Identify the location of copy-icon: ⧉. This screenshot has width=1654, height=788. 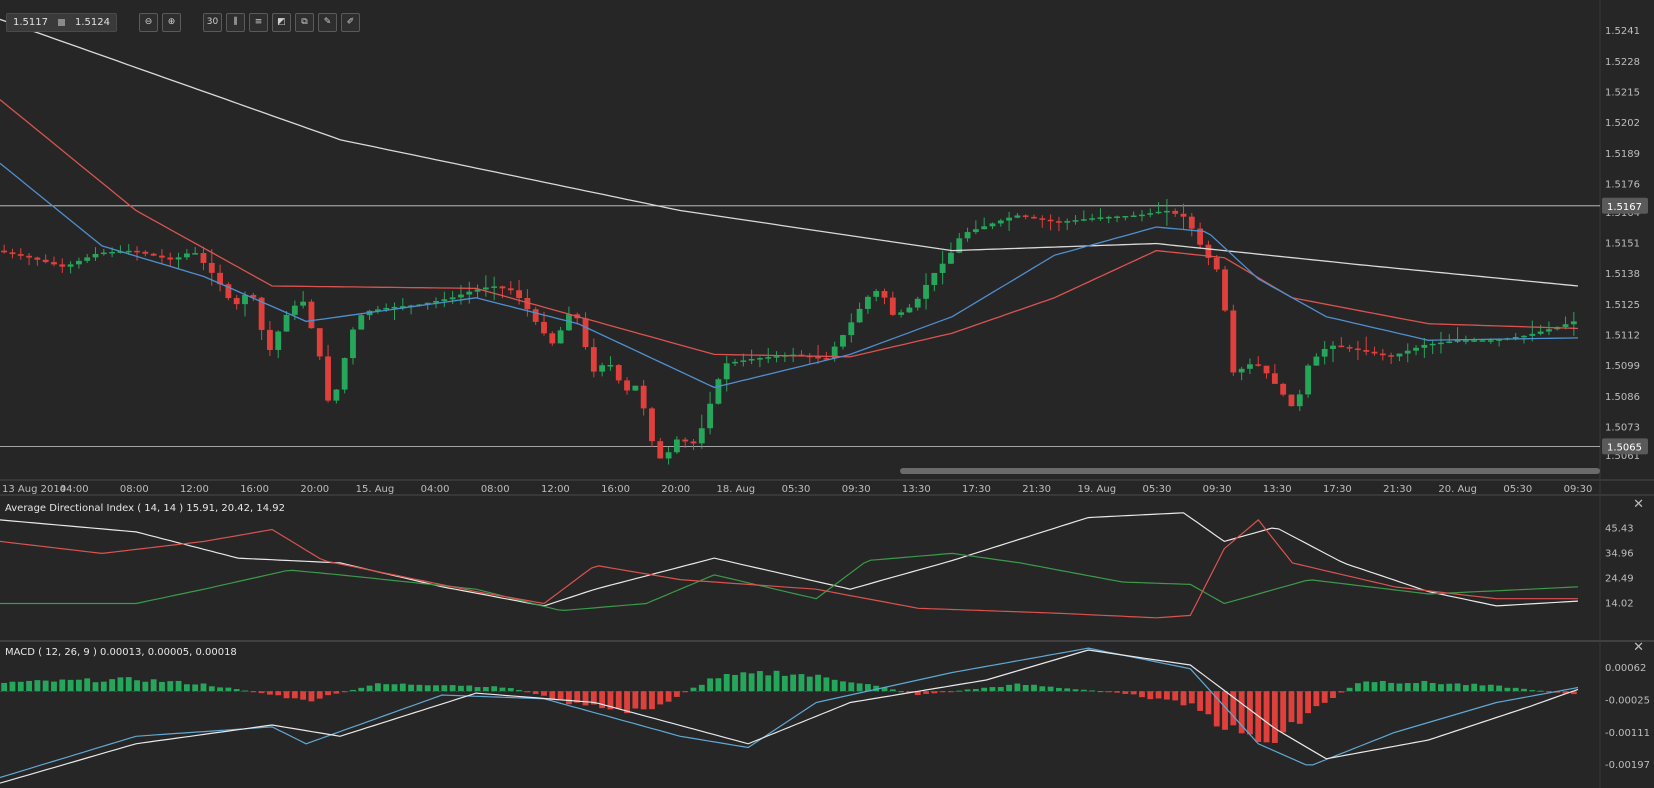
(304, 22).